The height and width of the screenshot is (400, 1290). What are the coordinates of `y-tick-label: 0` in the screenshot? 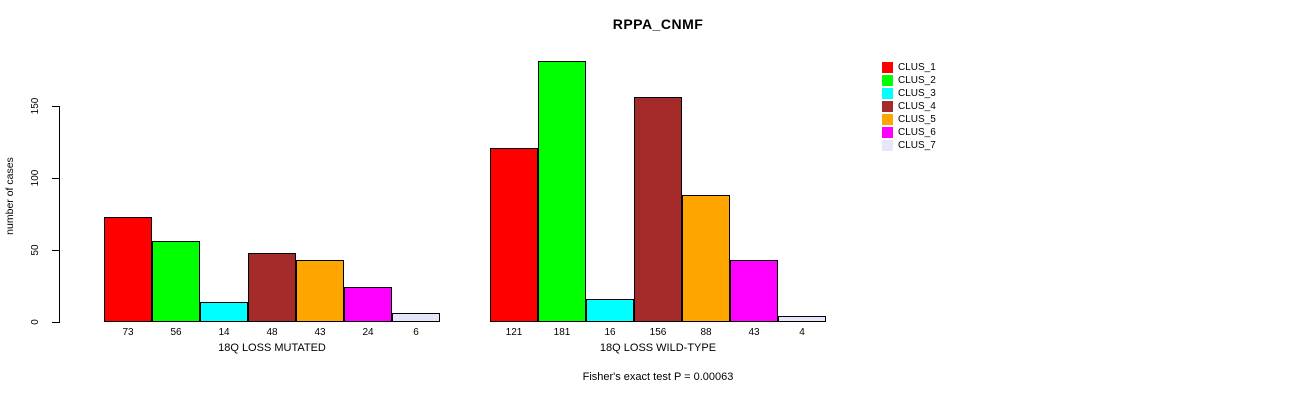 It's located at (35, 322).